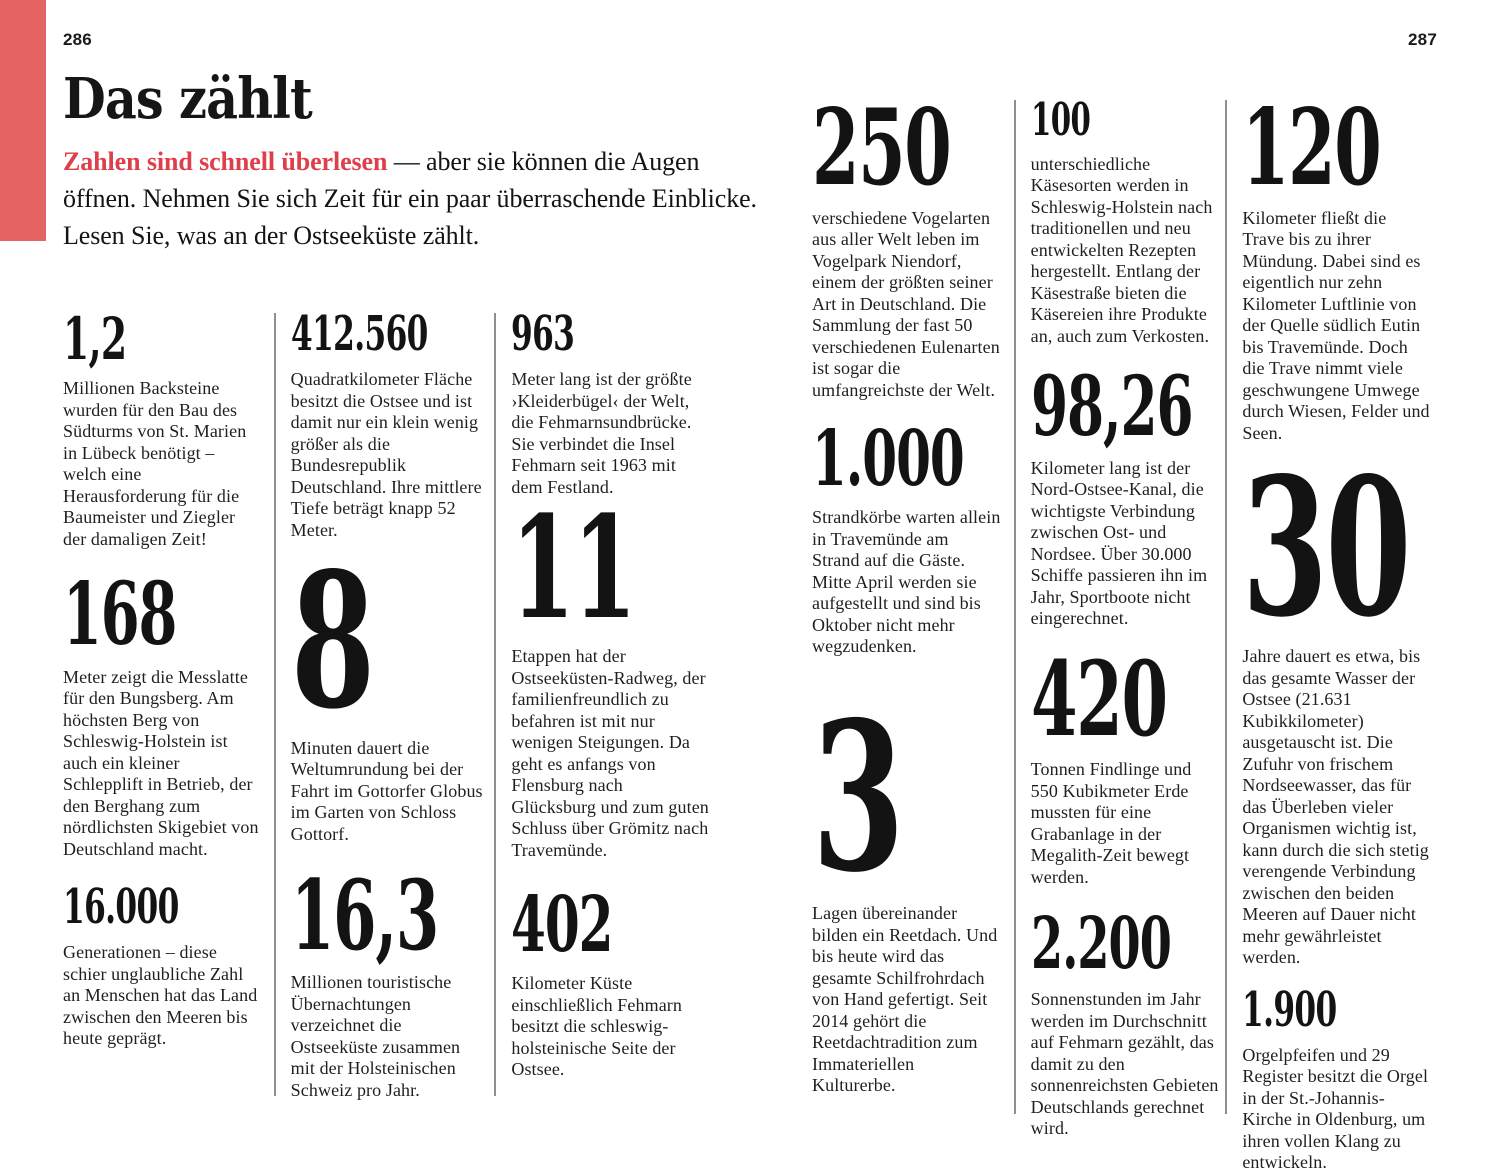  I want to click on stat-number: 16.000, so click(121, 907).